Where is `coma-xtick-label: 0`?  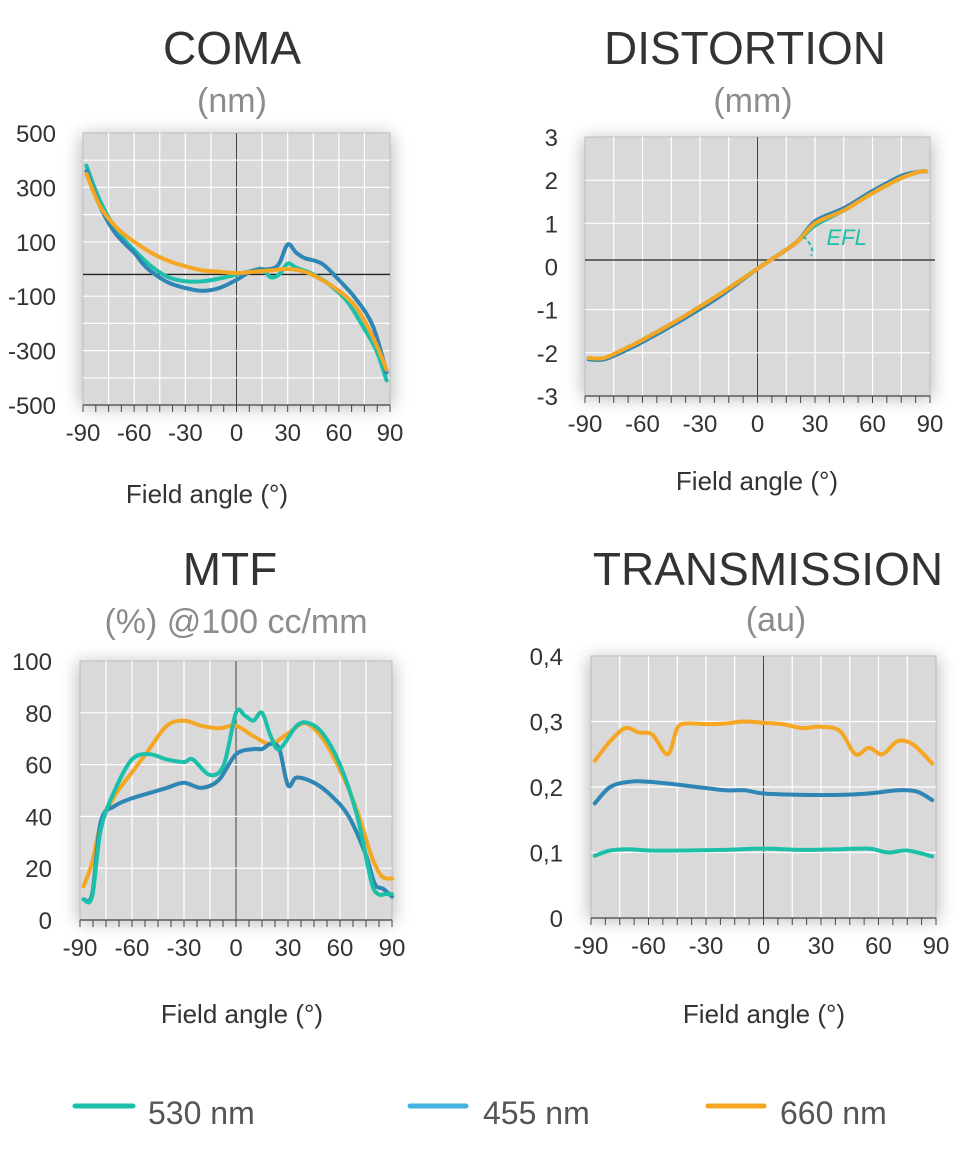 coma-xtick-label: 0 is located at coordinates (236, 433).